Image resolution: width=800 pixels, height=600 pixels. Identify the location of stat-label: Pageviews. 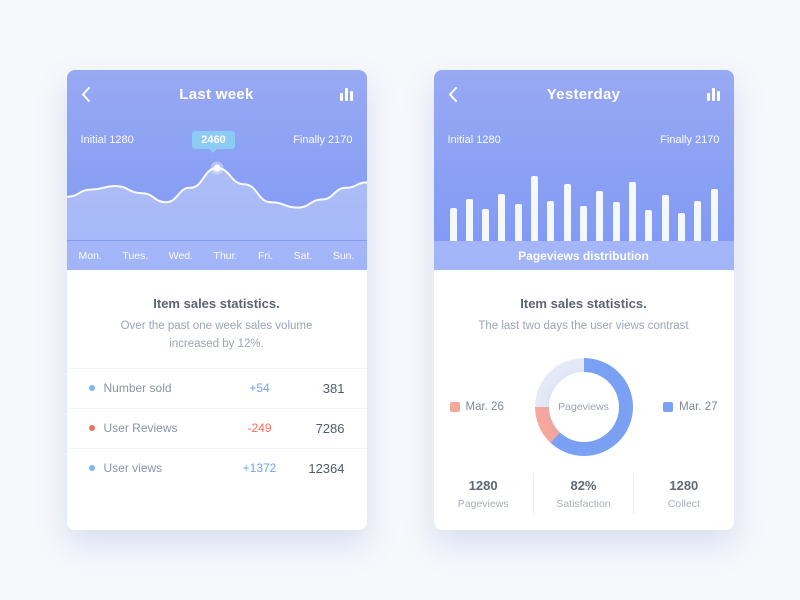
(483, 504).